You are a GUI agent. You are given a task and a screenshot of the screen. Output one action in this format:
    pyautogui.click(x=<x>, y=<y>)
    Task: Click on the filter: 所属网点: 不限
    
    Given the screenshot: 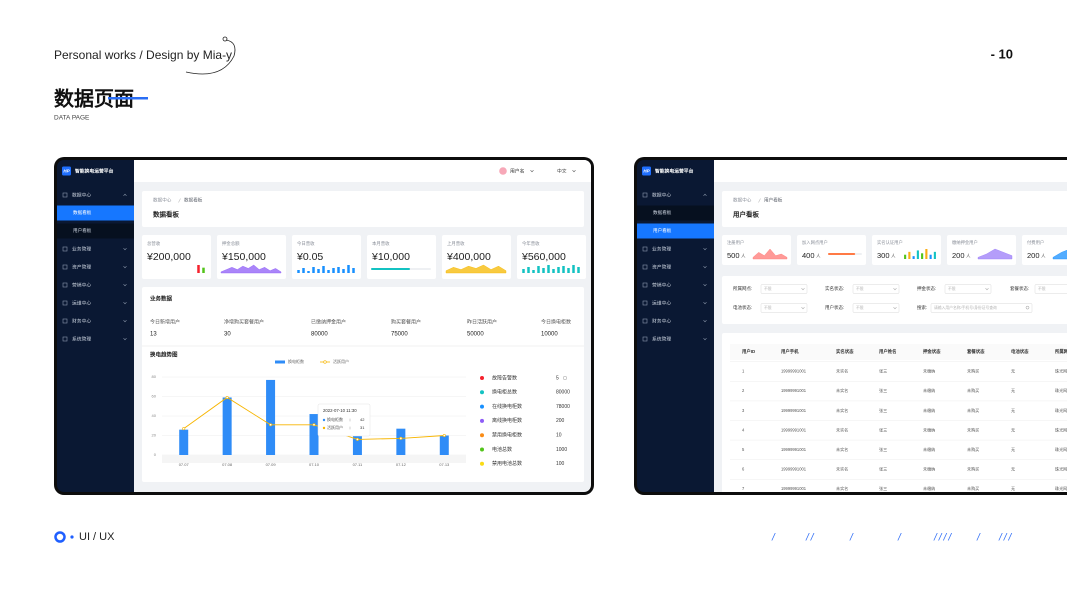 What is the action you would take?
    pyautogui.click(x=770, y=289)
    